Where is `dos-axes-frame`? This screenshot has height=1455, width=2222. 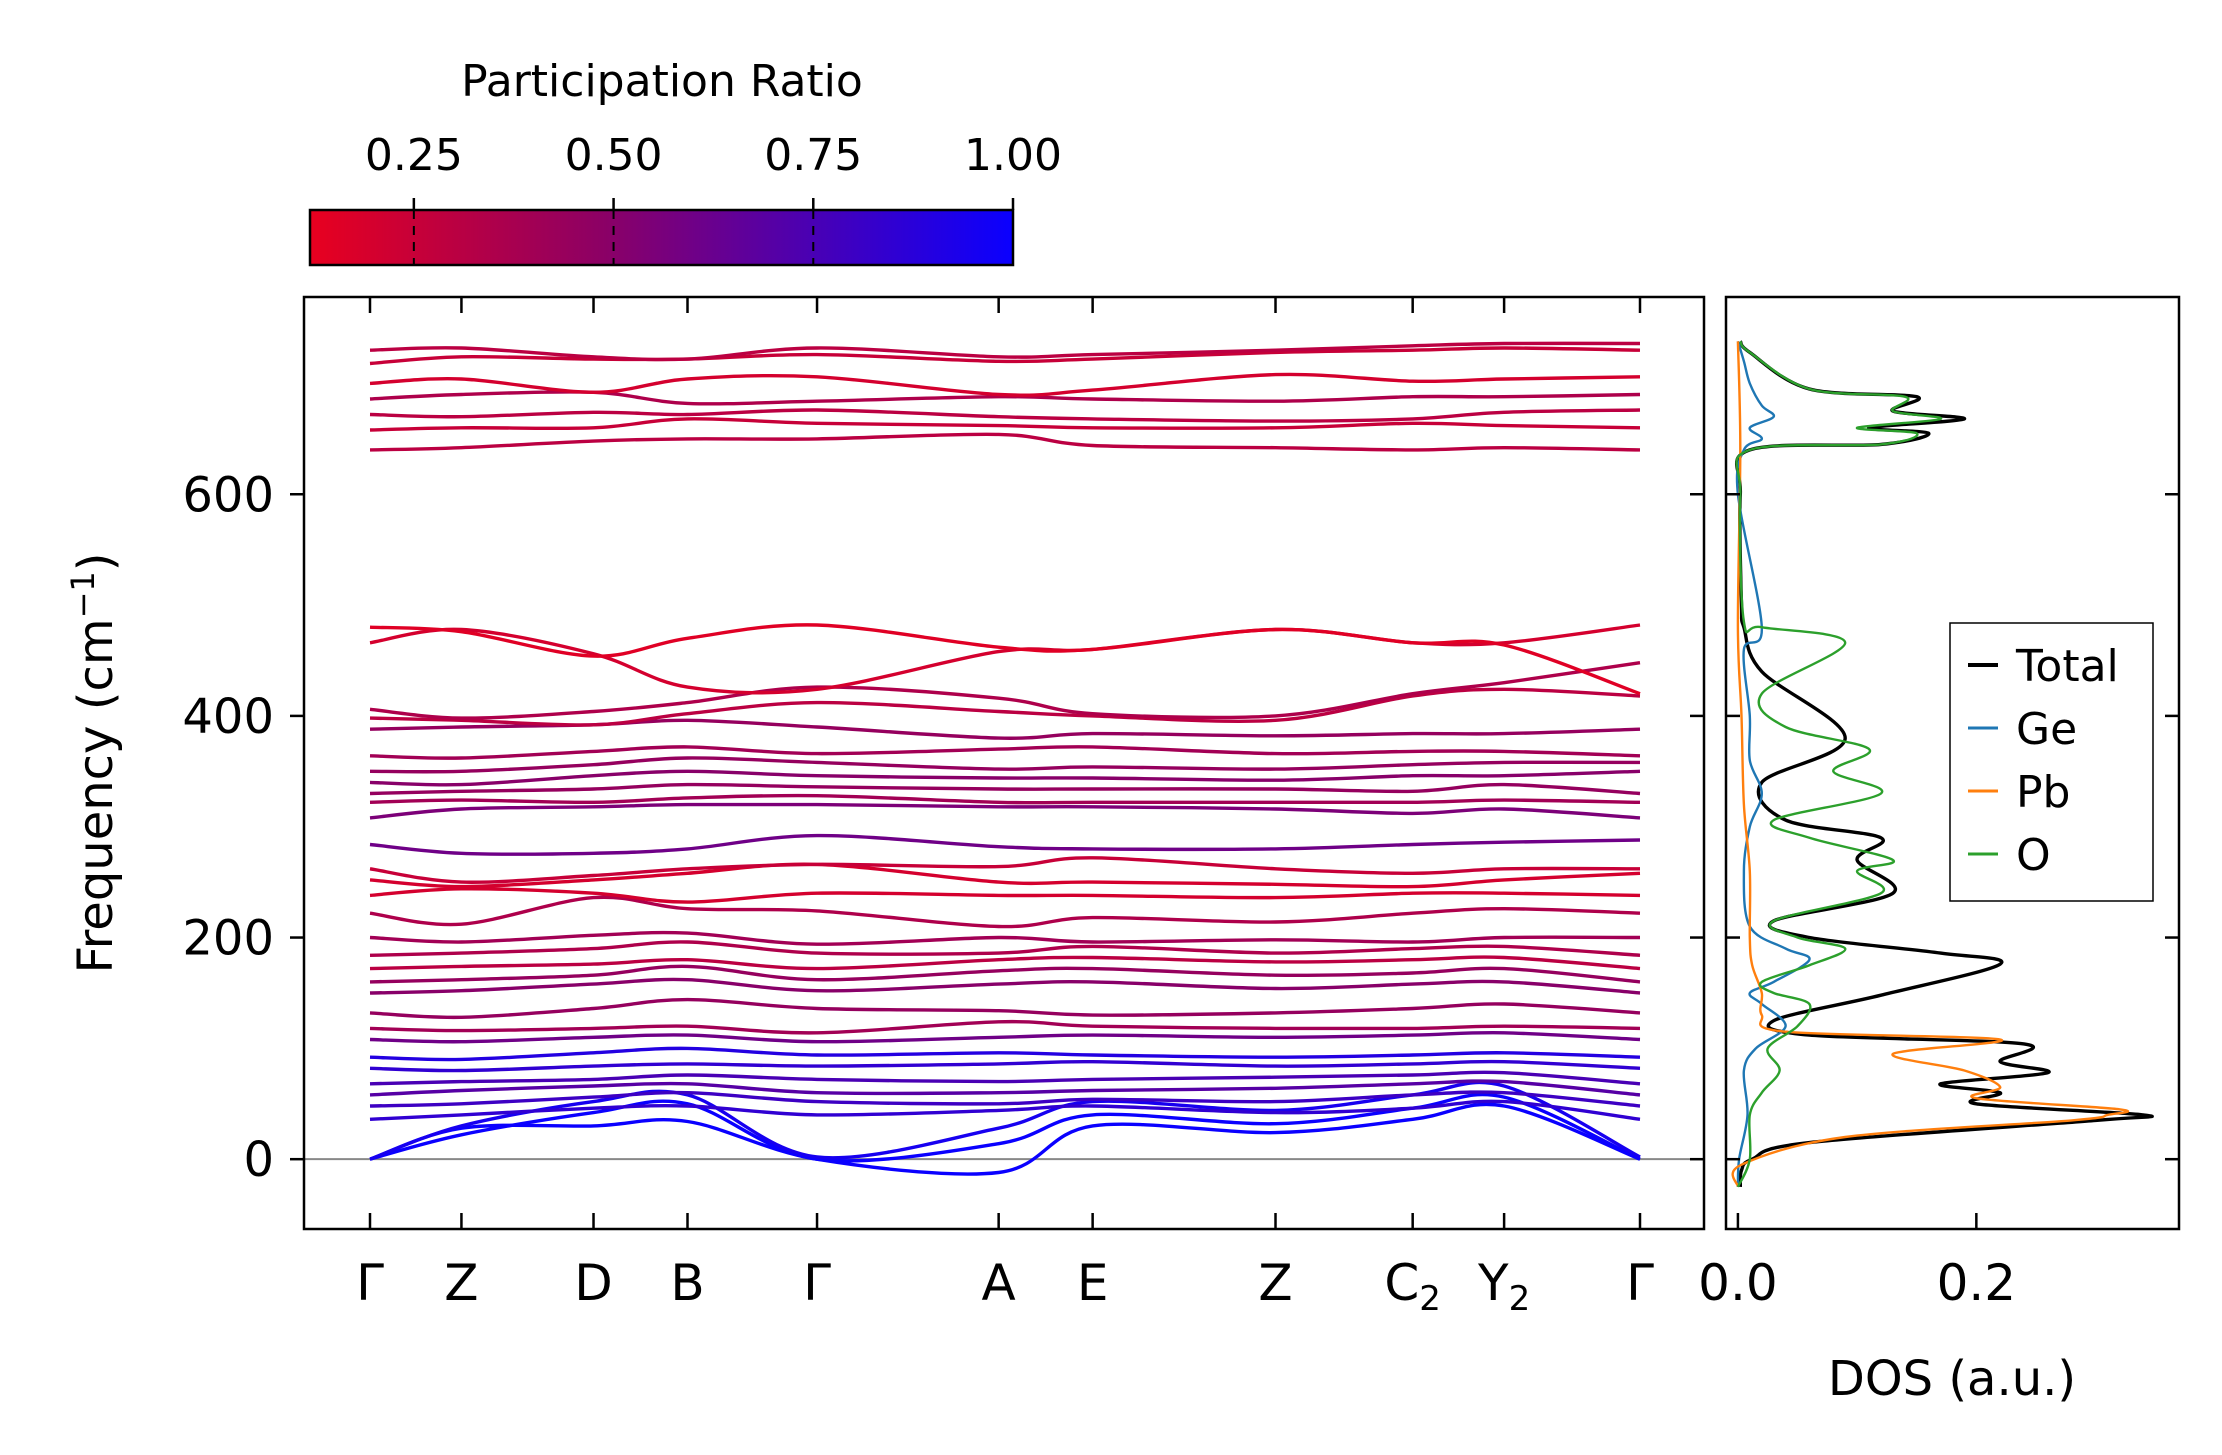 dos-axes-frame is located at coordinates (1952, 763).